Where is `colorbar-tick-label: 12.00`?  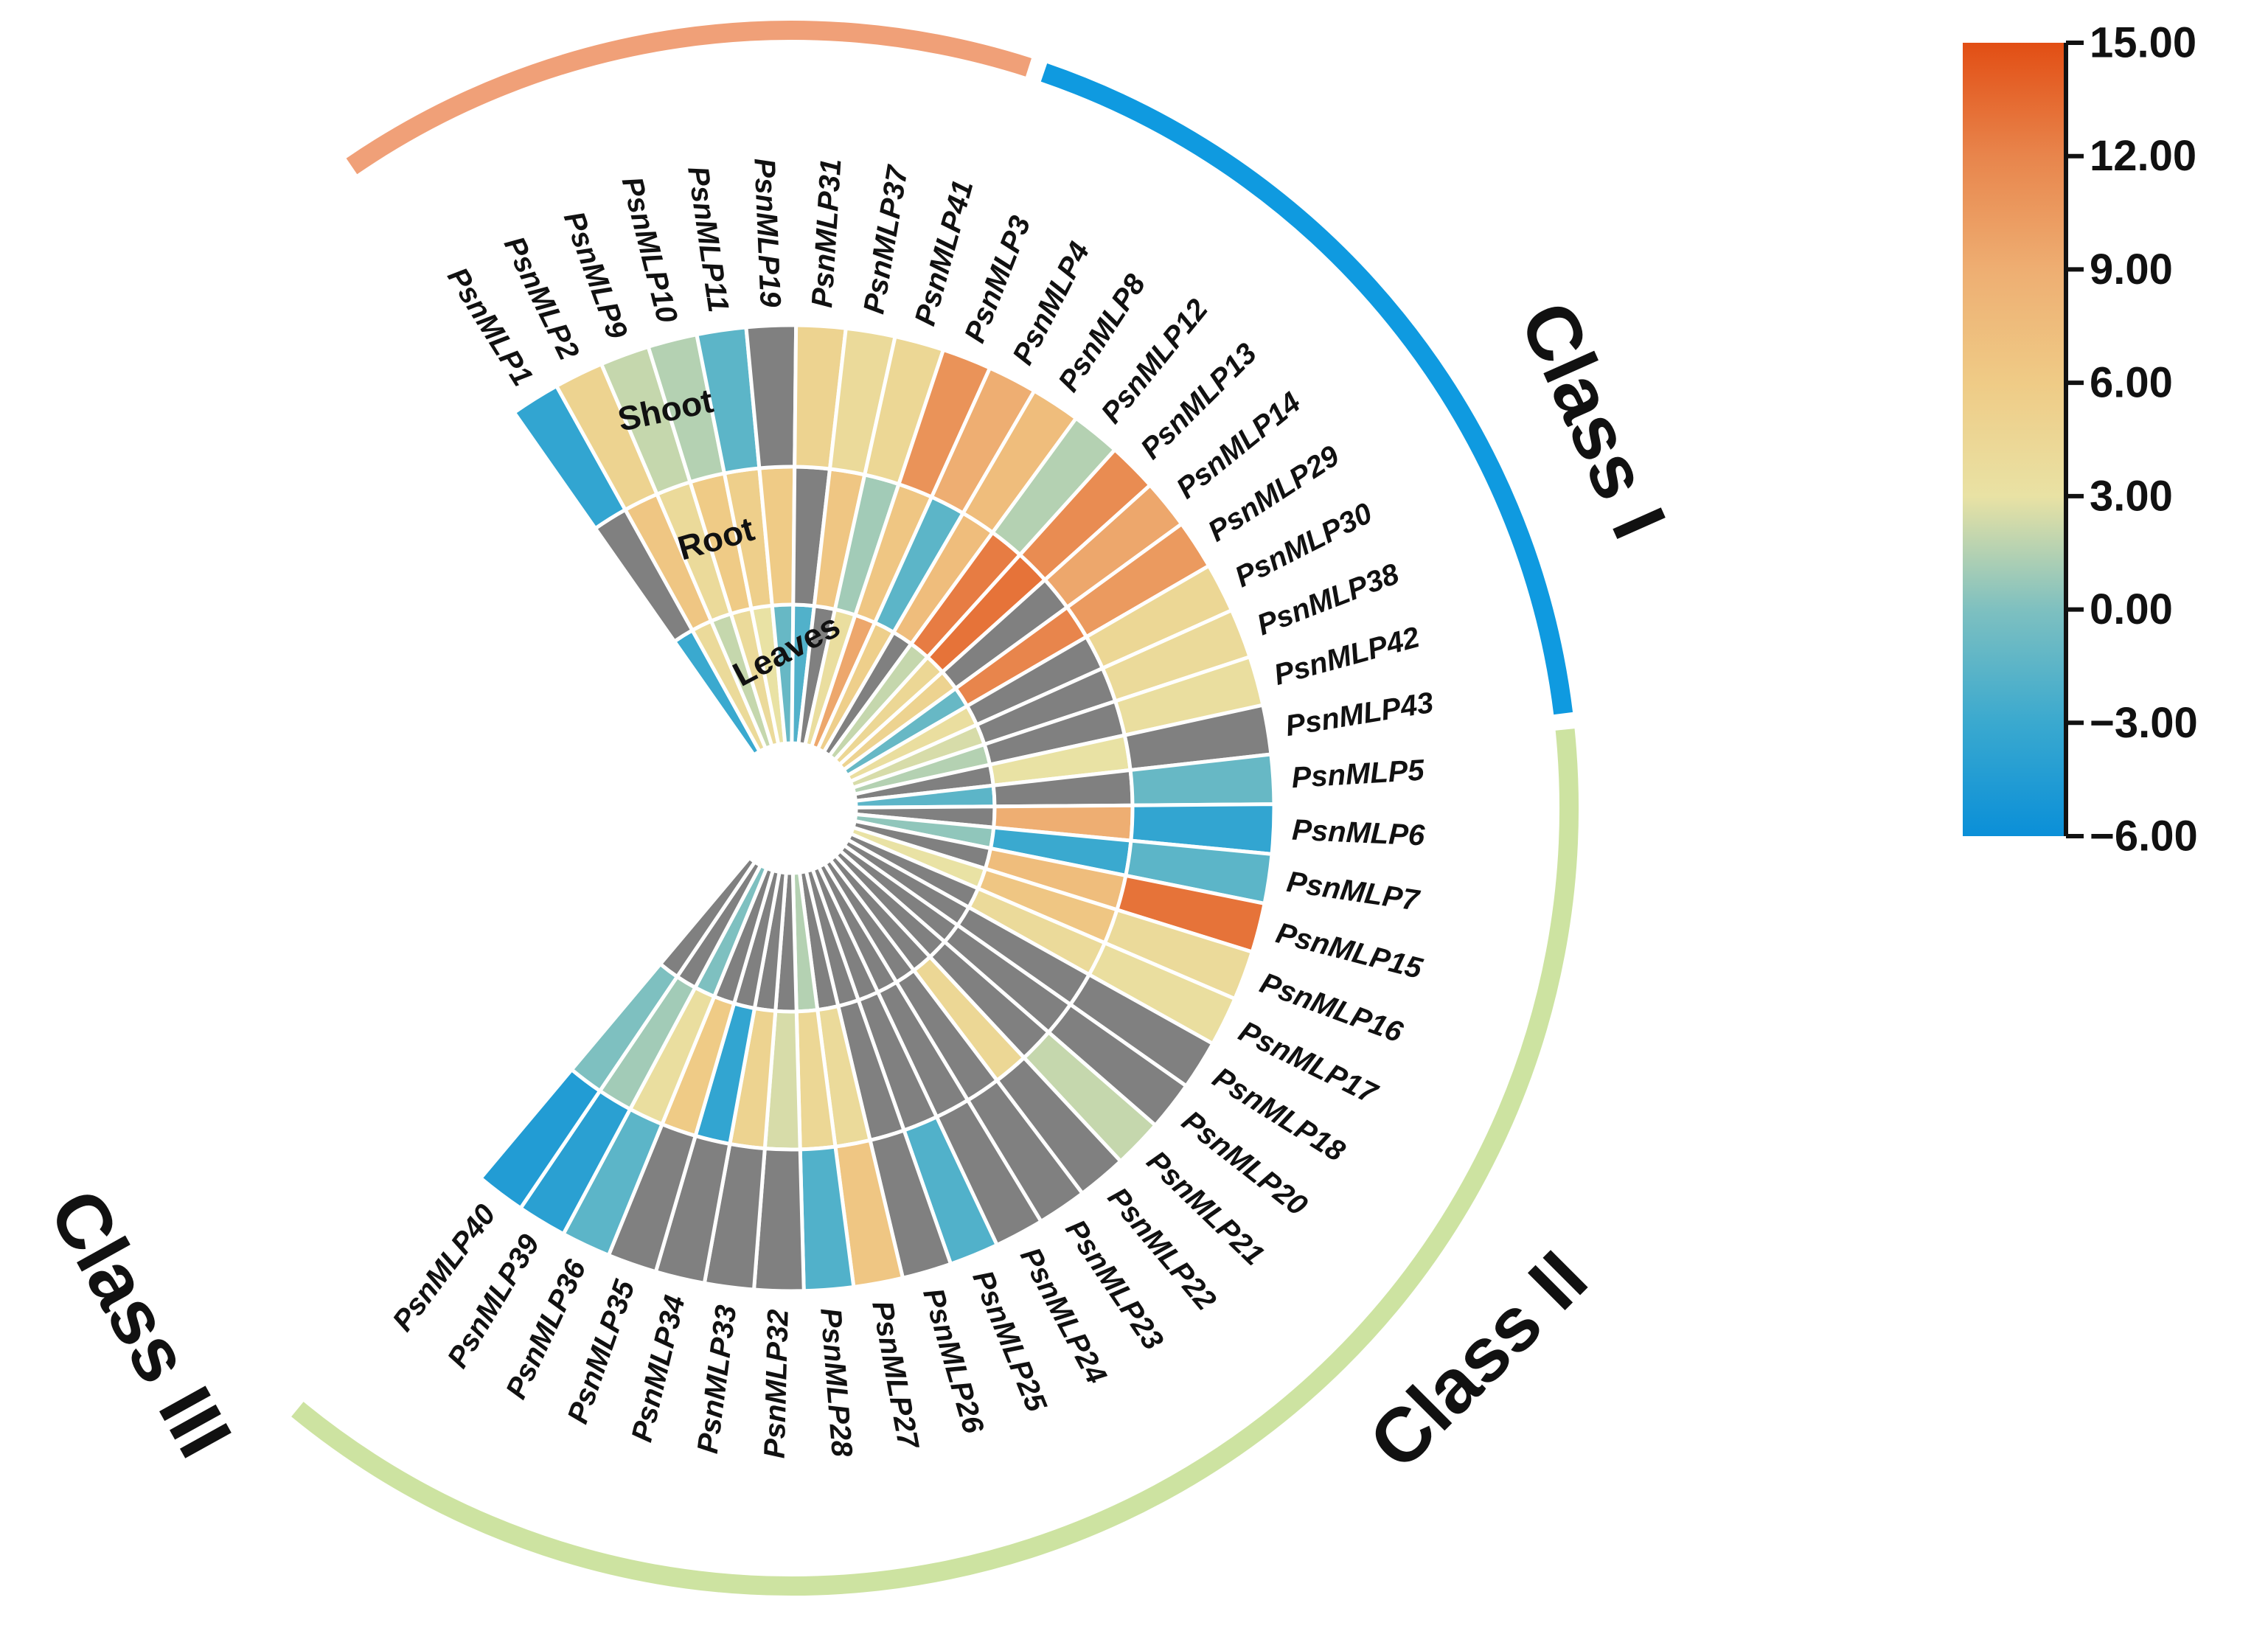 colorbar-tick-label: 12.00 is located at coordinates (2143, 156).